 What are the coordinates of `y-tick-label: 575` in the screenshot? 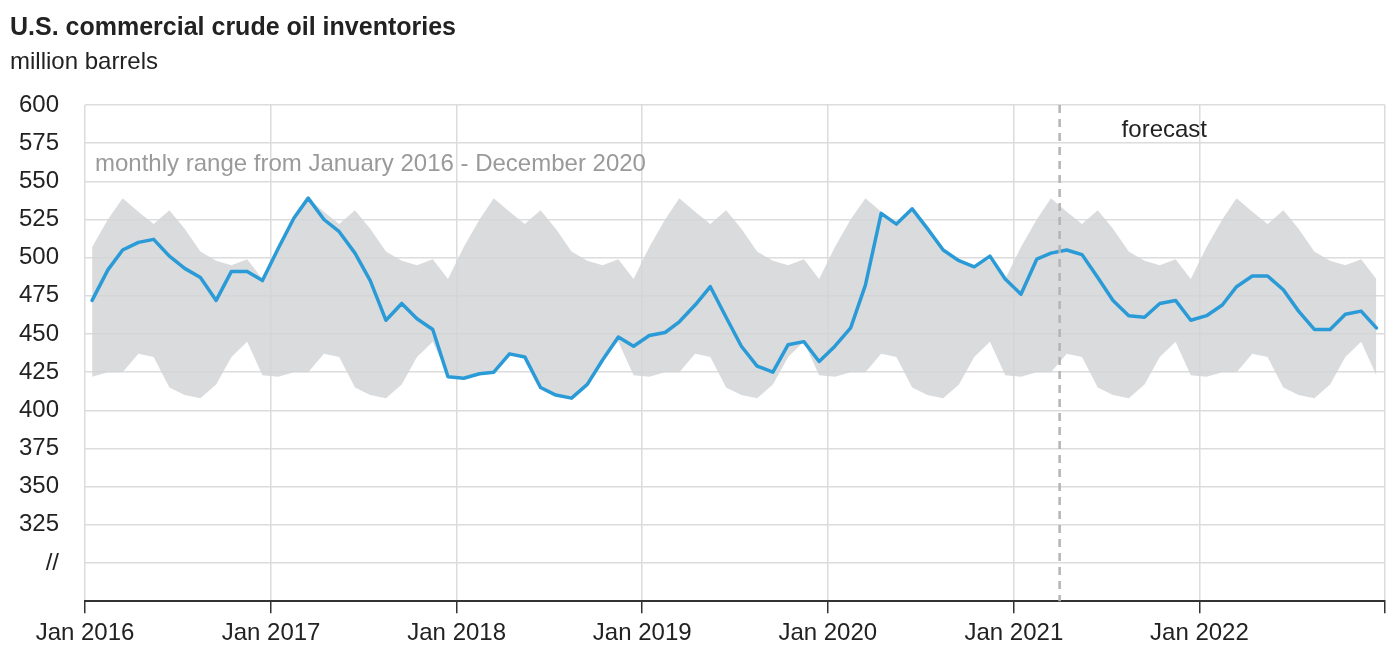 It's located at (38, 141).